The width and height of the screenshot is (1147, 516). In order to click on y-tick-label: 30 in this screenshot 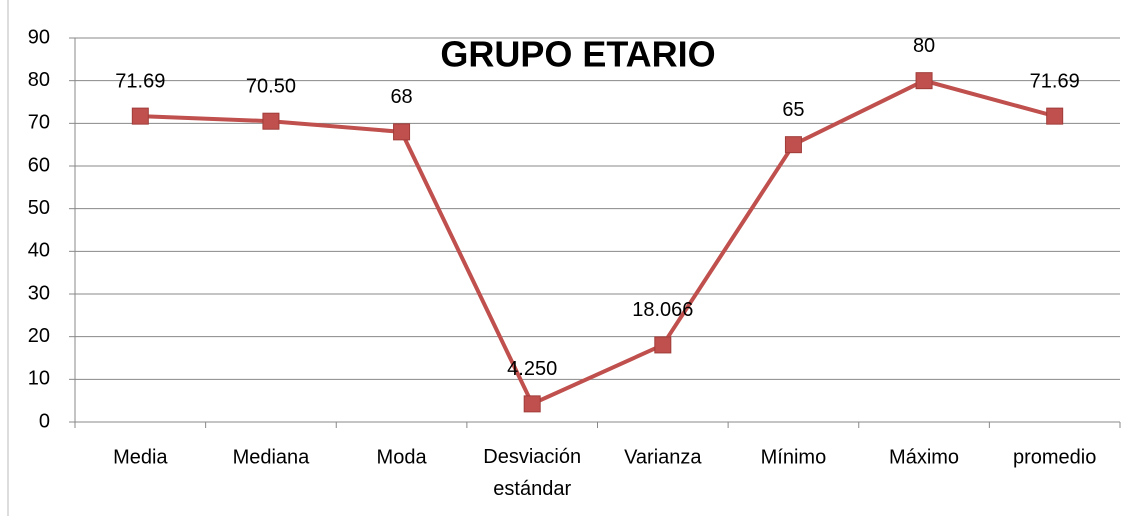, I will do `click(39, 293)`.